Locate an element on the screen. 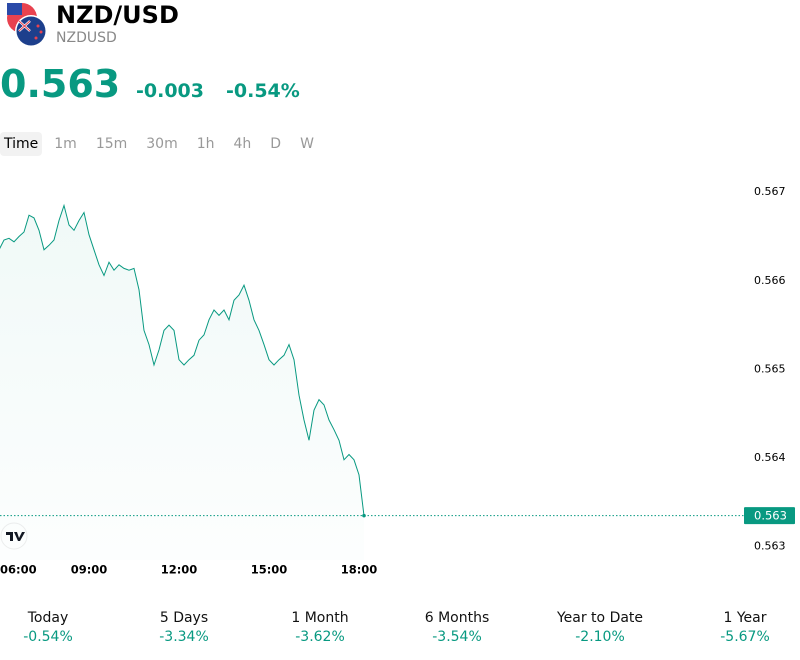  timeframe-button: Time is located at coordinates (21, 144).